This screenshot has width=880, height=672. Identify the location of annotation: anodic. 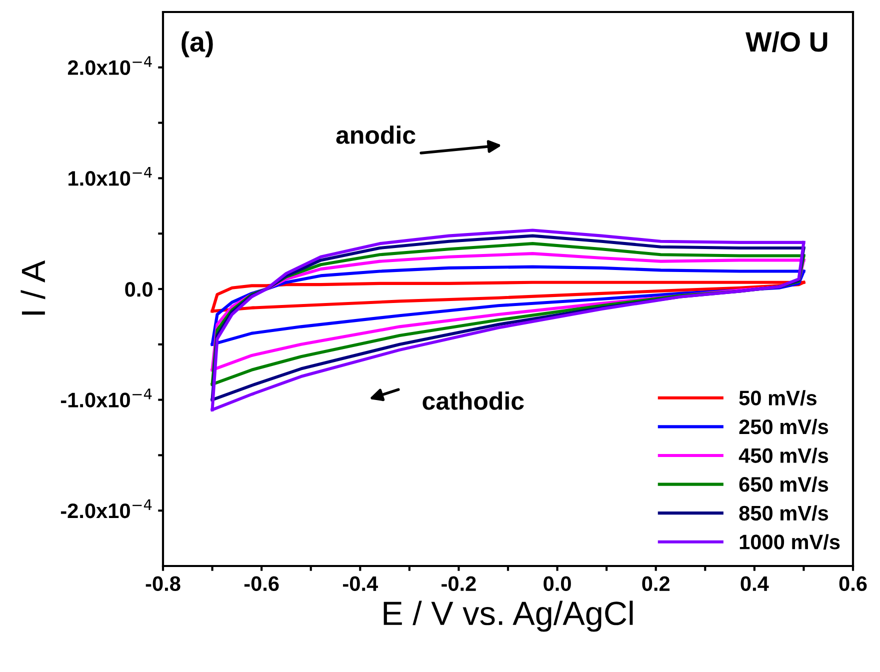
(376, 135).